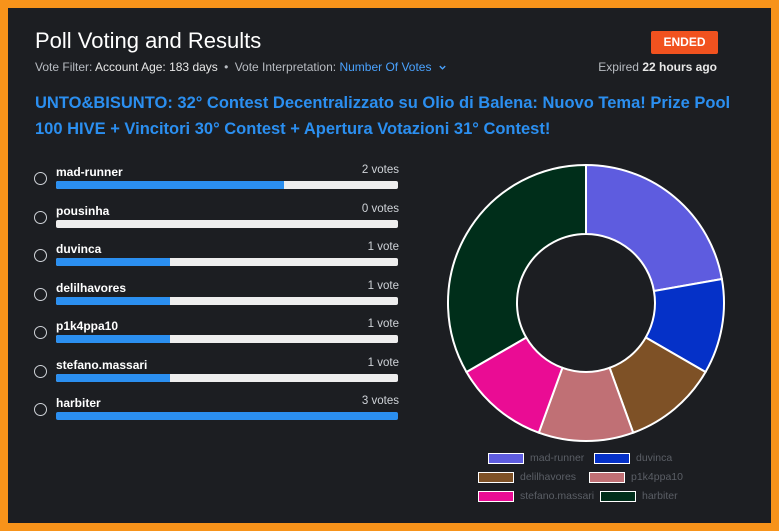  Describe the element at coordinates (216, 217) in the screenshot. I see `poll-option: pousinha 0 votes` at that location.